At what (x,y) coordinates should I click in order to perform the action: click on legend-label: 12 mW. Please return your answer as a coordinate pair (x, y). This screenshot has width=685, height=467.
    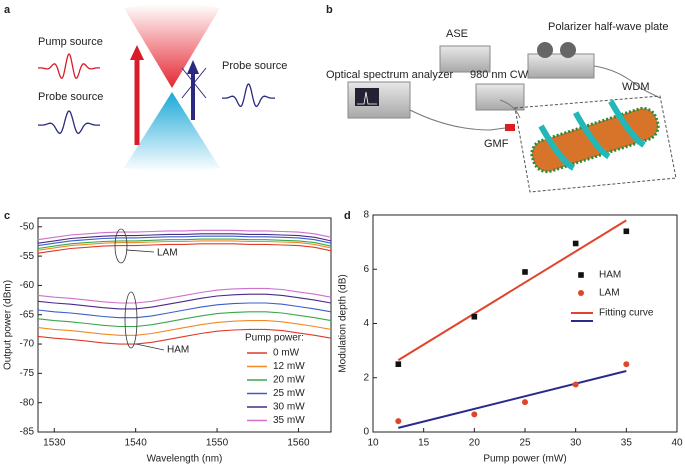
    Looking at the image, I should click on (289, 366).